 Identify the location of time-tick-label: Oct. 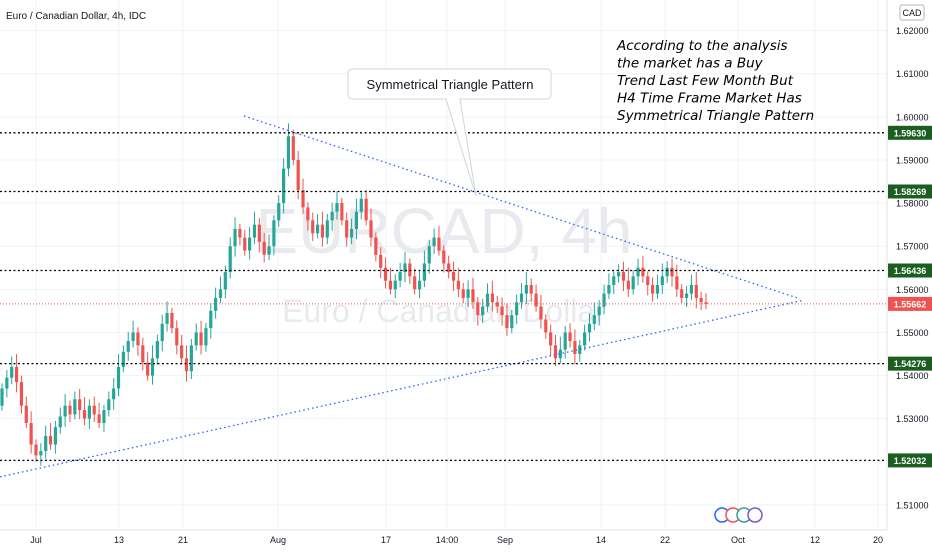
(738, 540).